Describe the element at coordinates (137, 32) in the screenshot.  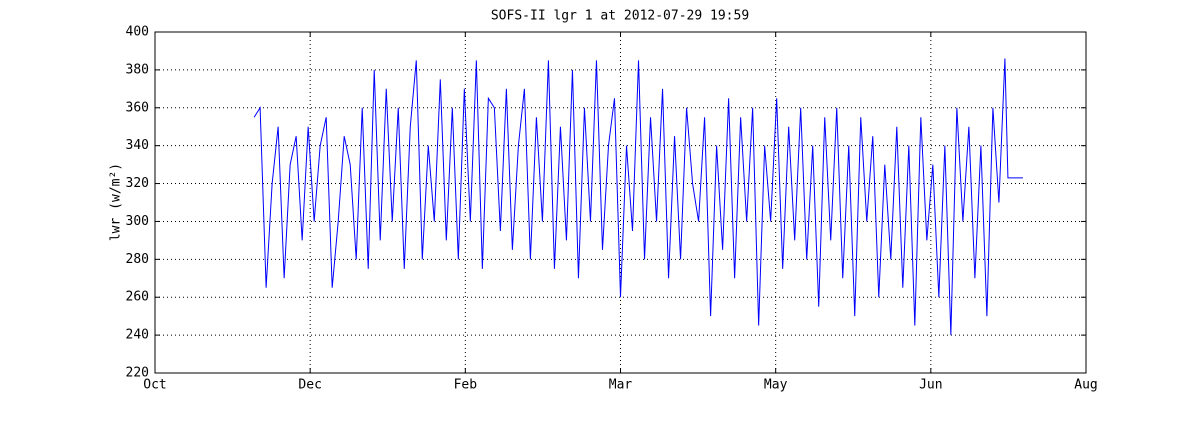
I see `y-tick-label: 400` at that location.